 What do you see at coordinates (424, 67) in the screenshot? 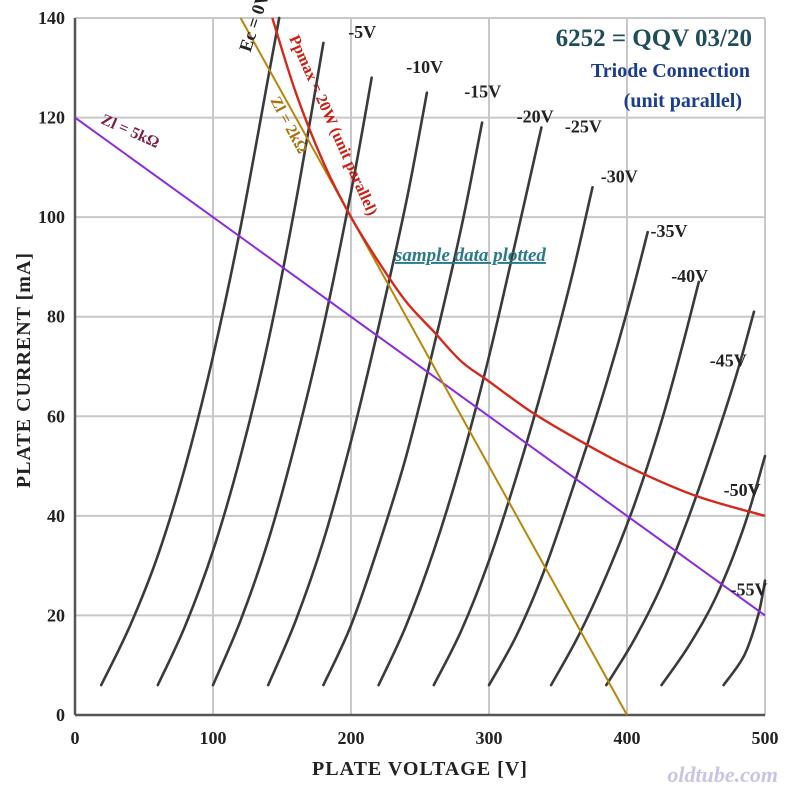
I see `curve-label-2: -10V` at bounding box center [424, 67].